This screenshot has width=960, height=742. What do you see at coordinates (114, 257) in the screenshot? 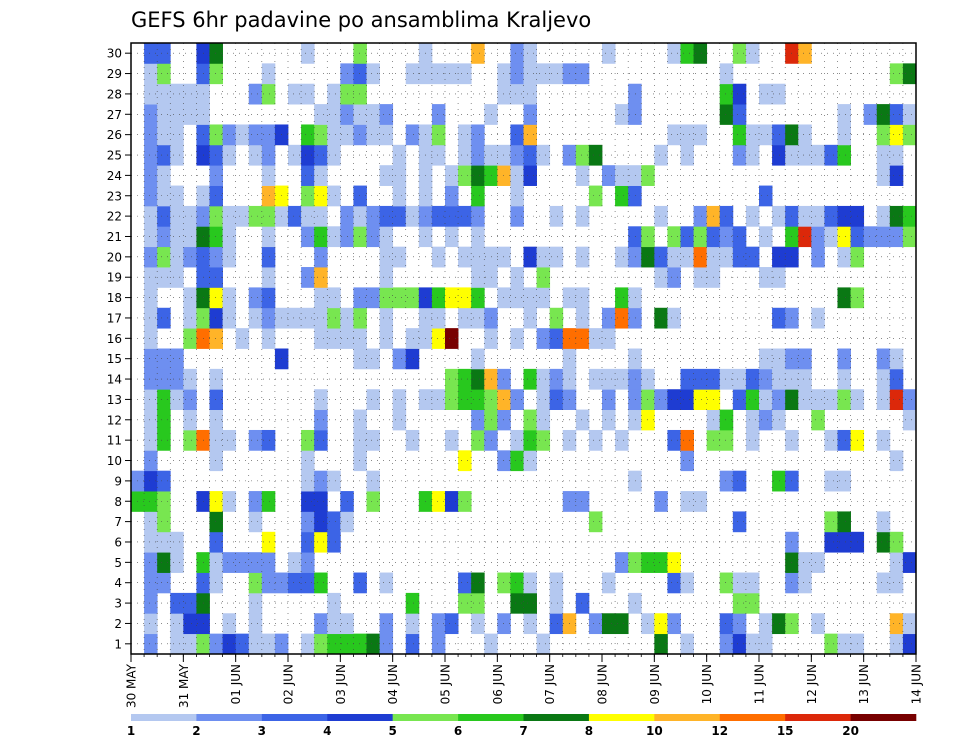
I see `y-tick-label: 20` at bounding box center [114, 257].